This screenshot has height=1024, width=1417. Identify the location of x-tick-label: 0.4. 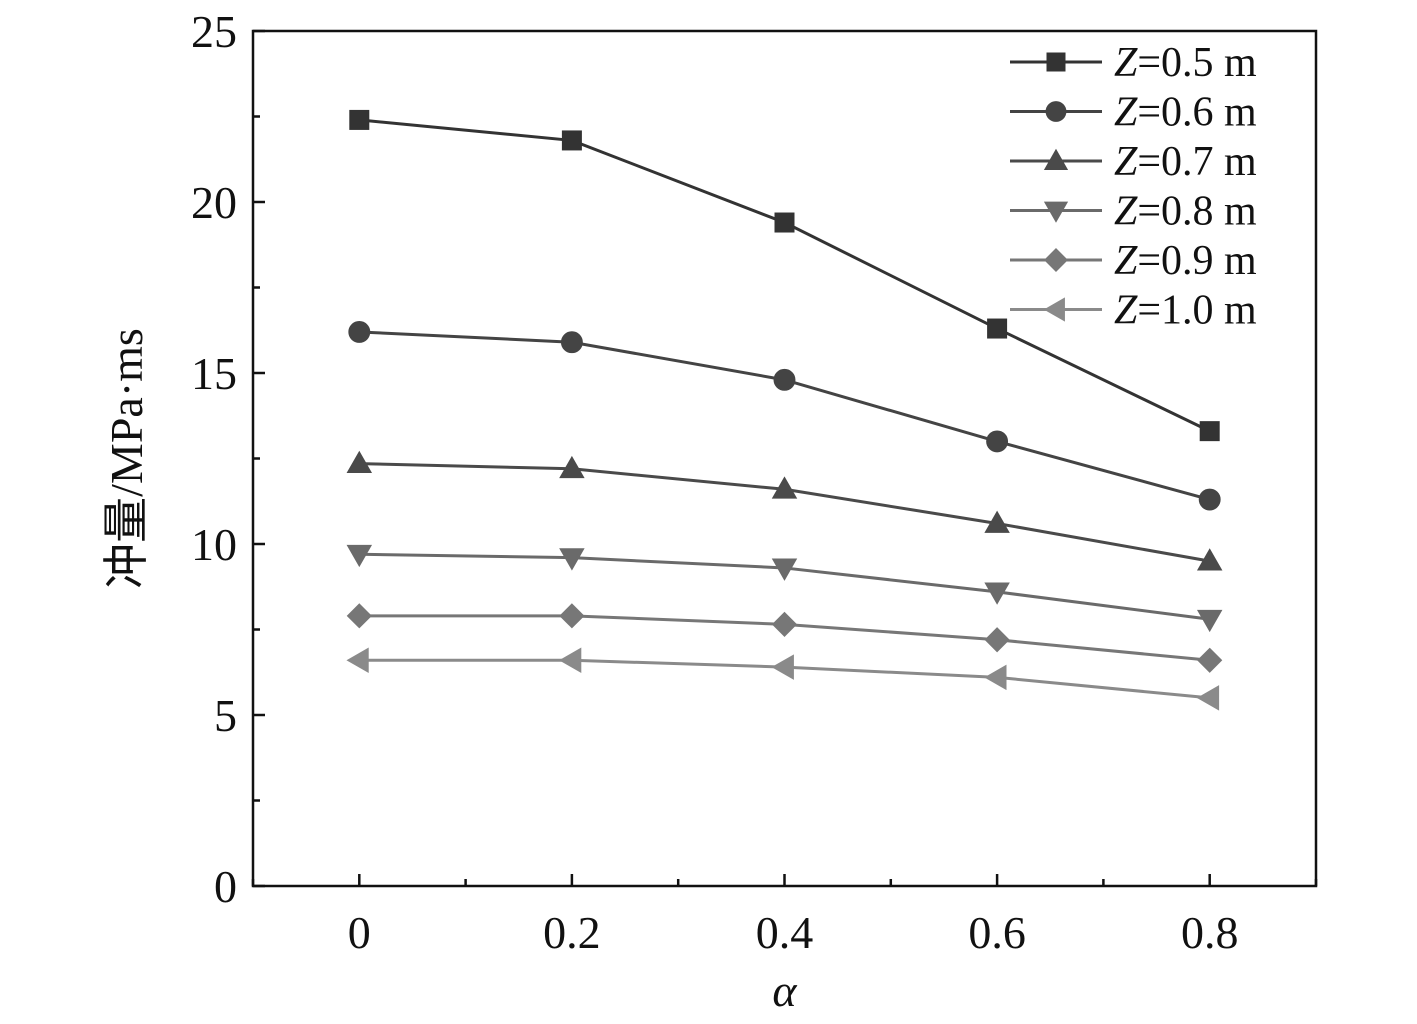
(785, 932).